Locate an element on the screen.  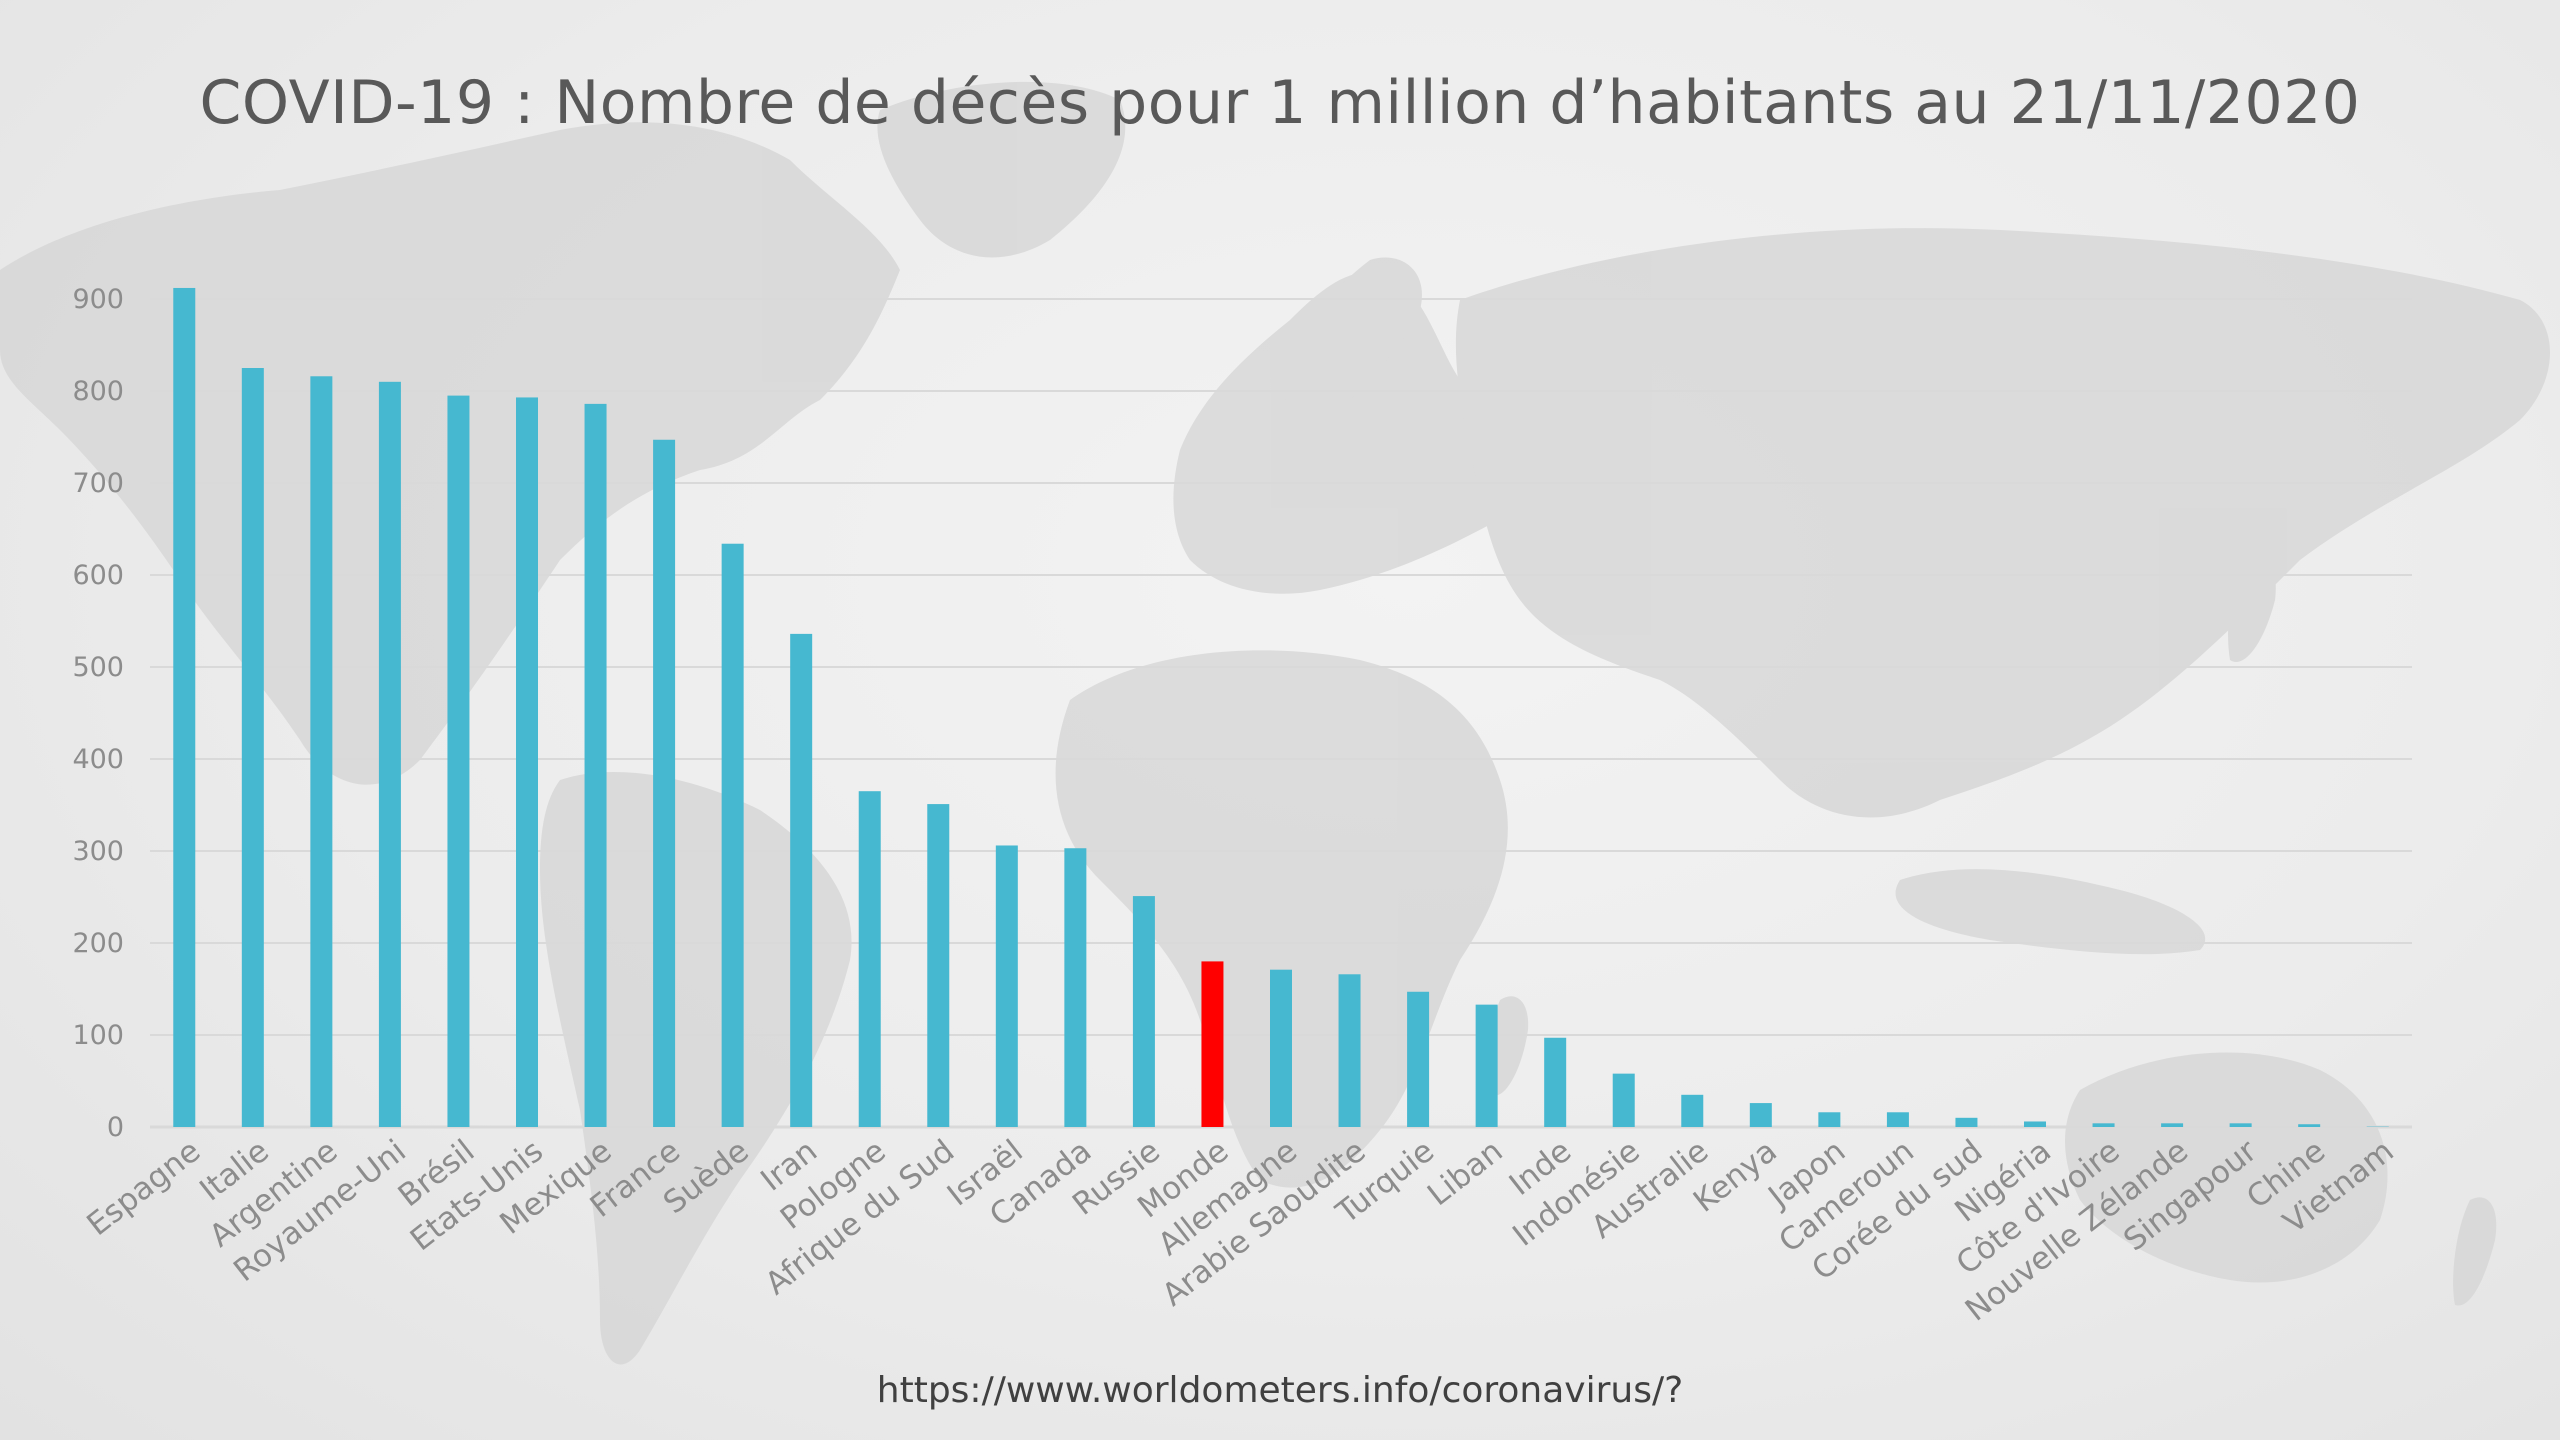
y-tick-label: 300 is located at coordinates (98, 851).